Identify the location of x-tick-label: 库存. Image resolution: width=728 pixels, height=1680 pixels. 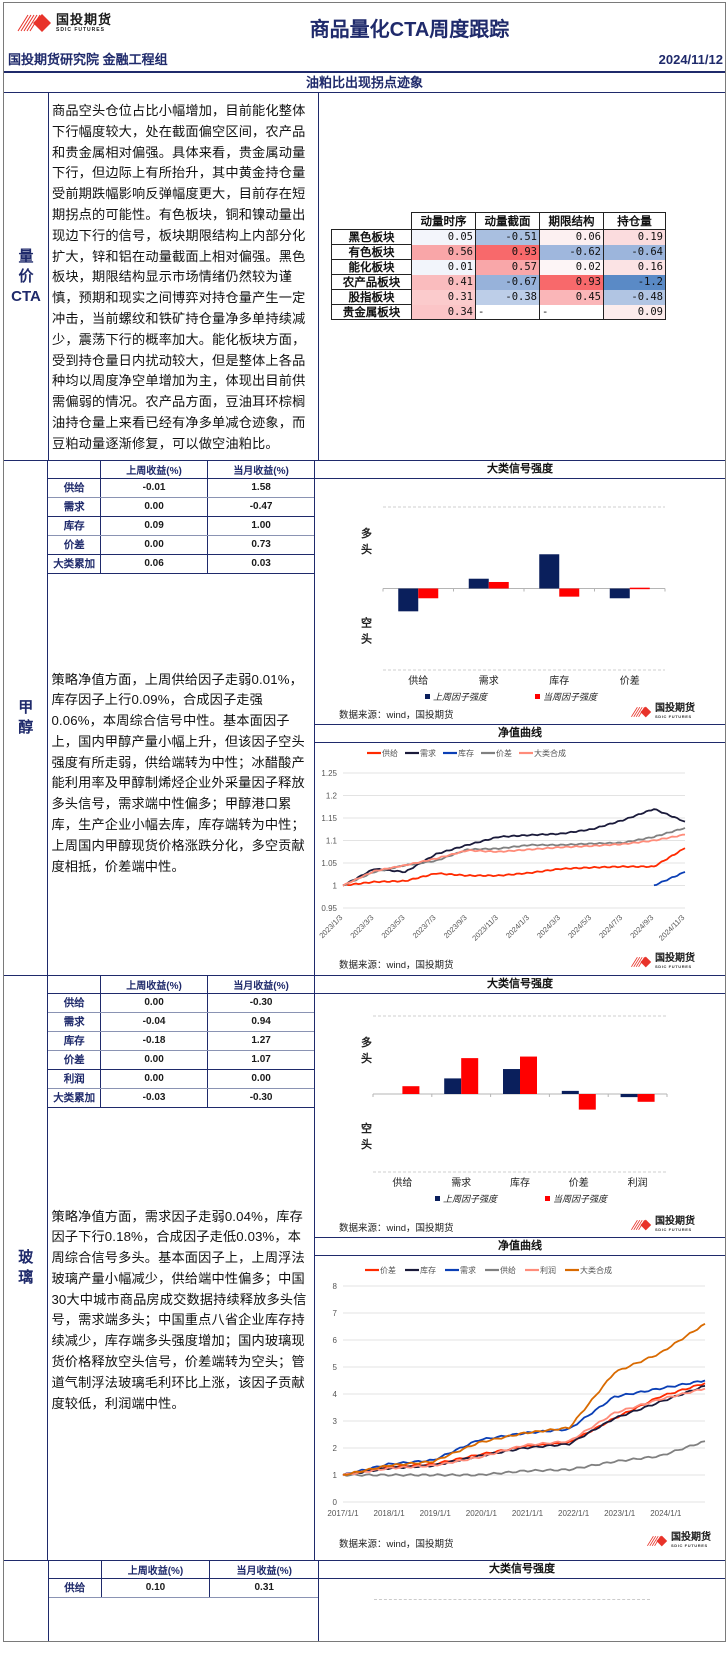
(559, 680).